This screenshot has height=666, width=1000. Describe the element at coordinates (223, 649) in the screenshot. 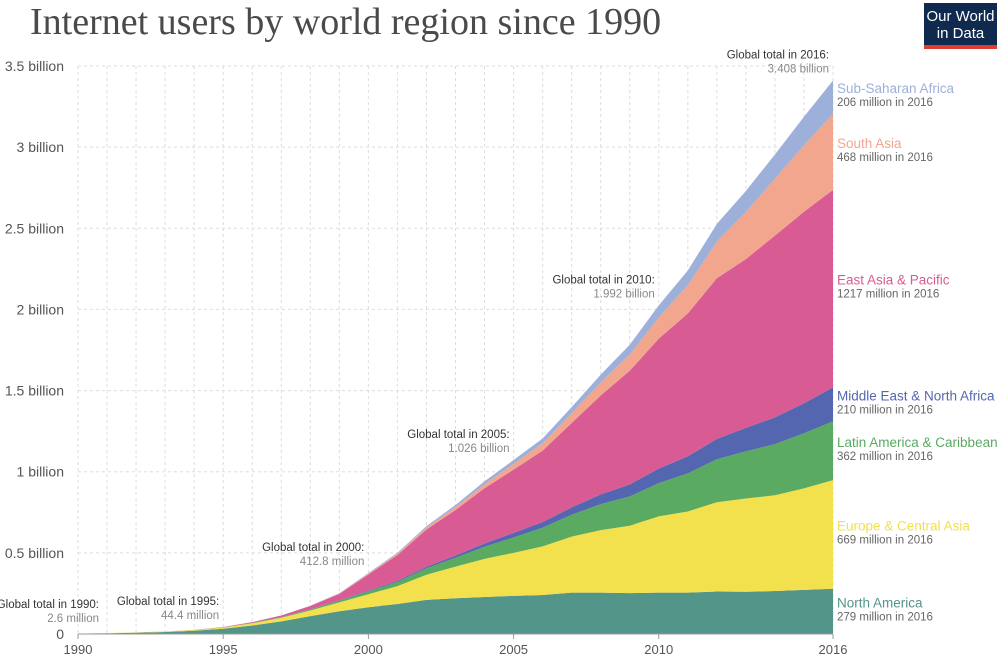

I see `x-tick-label: 1995` at that location.